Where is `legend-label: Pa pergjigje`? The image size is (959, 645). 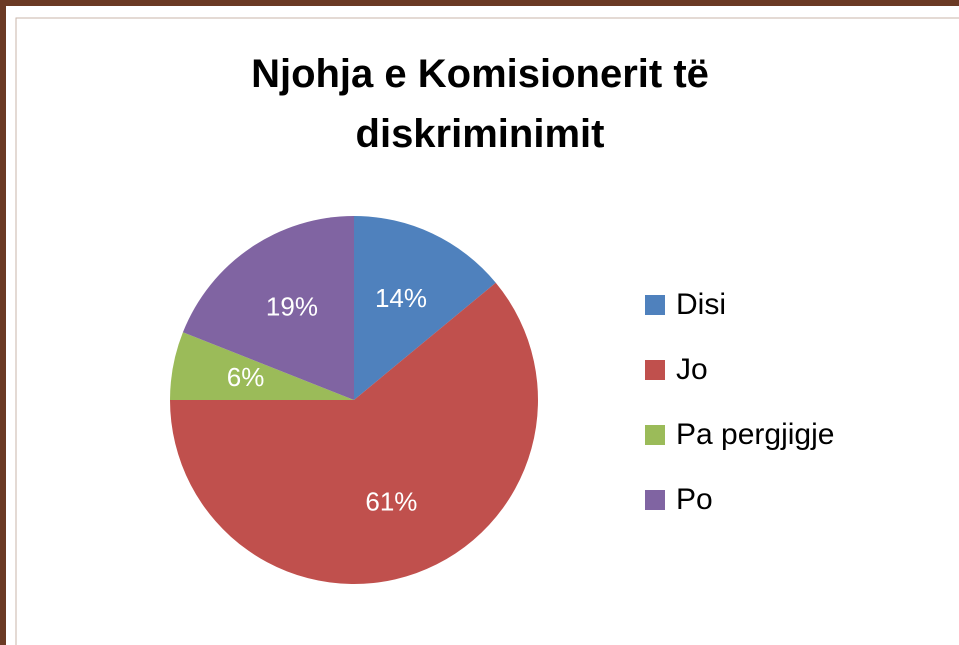
legend-label: Pa pergjigje is located at coordinates (755, 434).